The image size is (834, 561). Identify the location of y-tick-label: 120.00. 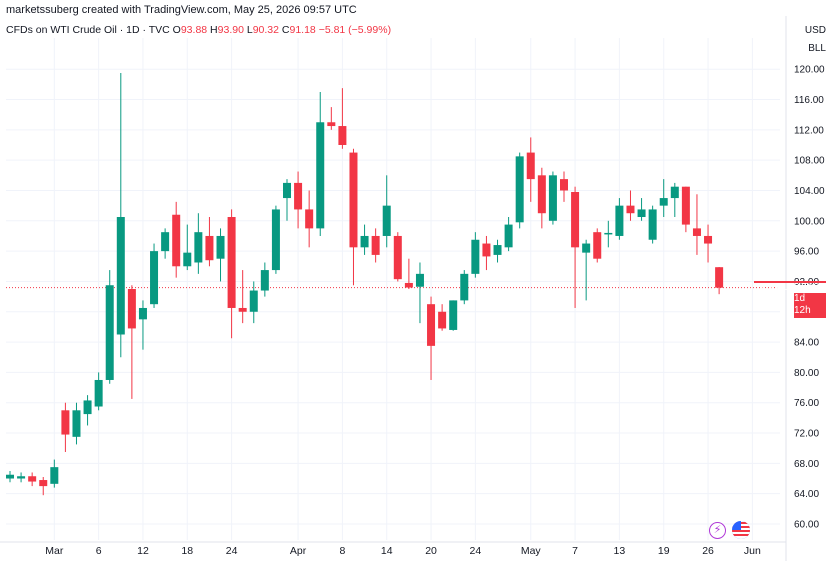
(809, 70).